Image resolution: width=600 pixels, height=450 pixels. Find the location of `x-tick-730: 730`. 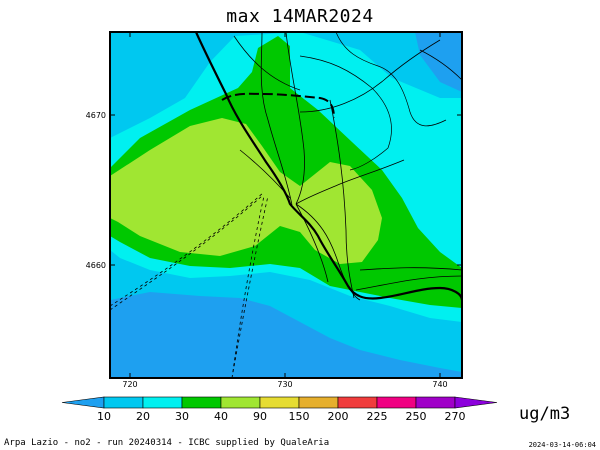

x-tick-730: 730 is located at coordinates (284, 384).